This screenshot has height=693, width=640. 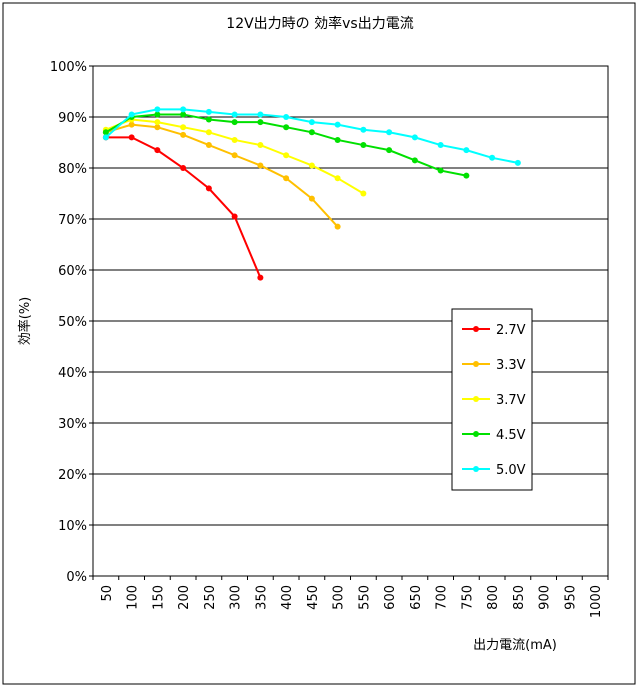 What do you see at coordinates (545, 597) in the screenshot?
I see `x-tick-label: 900` at bounding box center [545, 597].